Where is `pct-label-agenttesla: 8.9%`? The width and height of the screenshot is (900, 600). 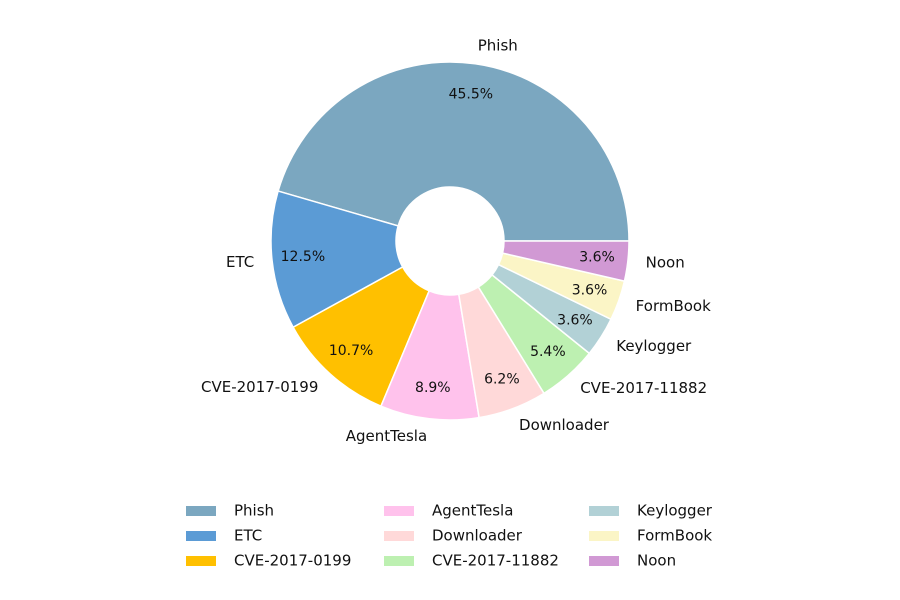
pct-label-agenttesla: 8.9% is located at coordinates (433, 388).